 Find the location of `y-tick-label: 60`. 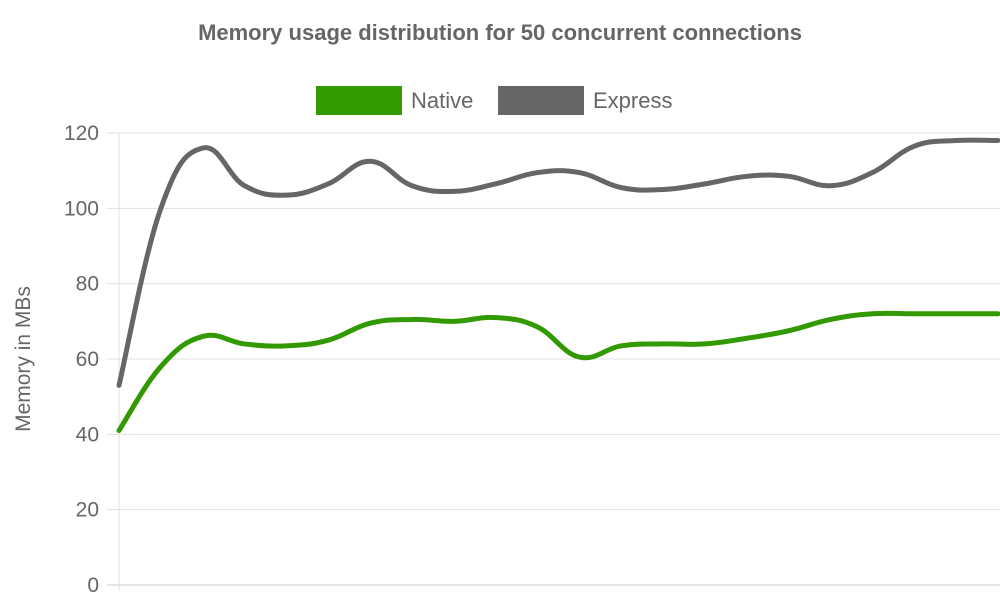

y-tick-label: 60 is located at coordinates (87, 359).